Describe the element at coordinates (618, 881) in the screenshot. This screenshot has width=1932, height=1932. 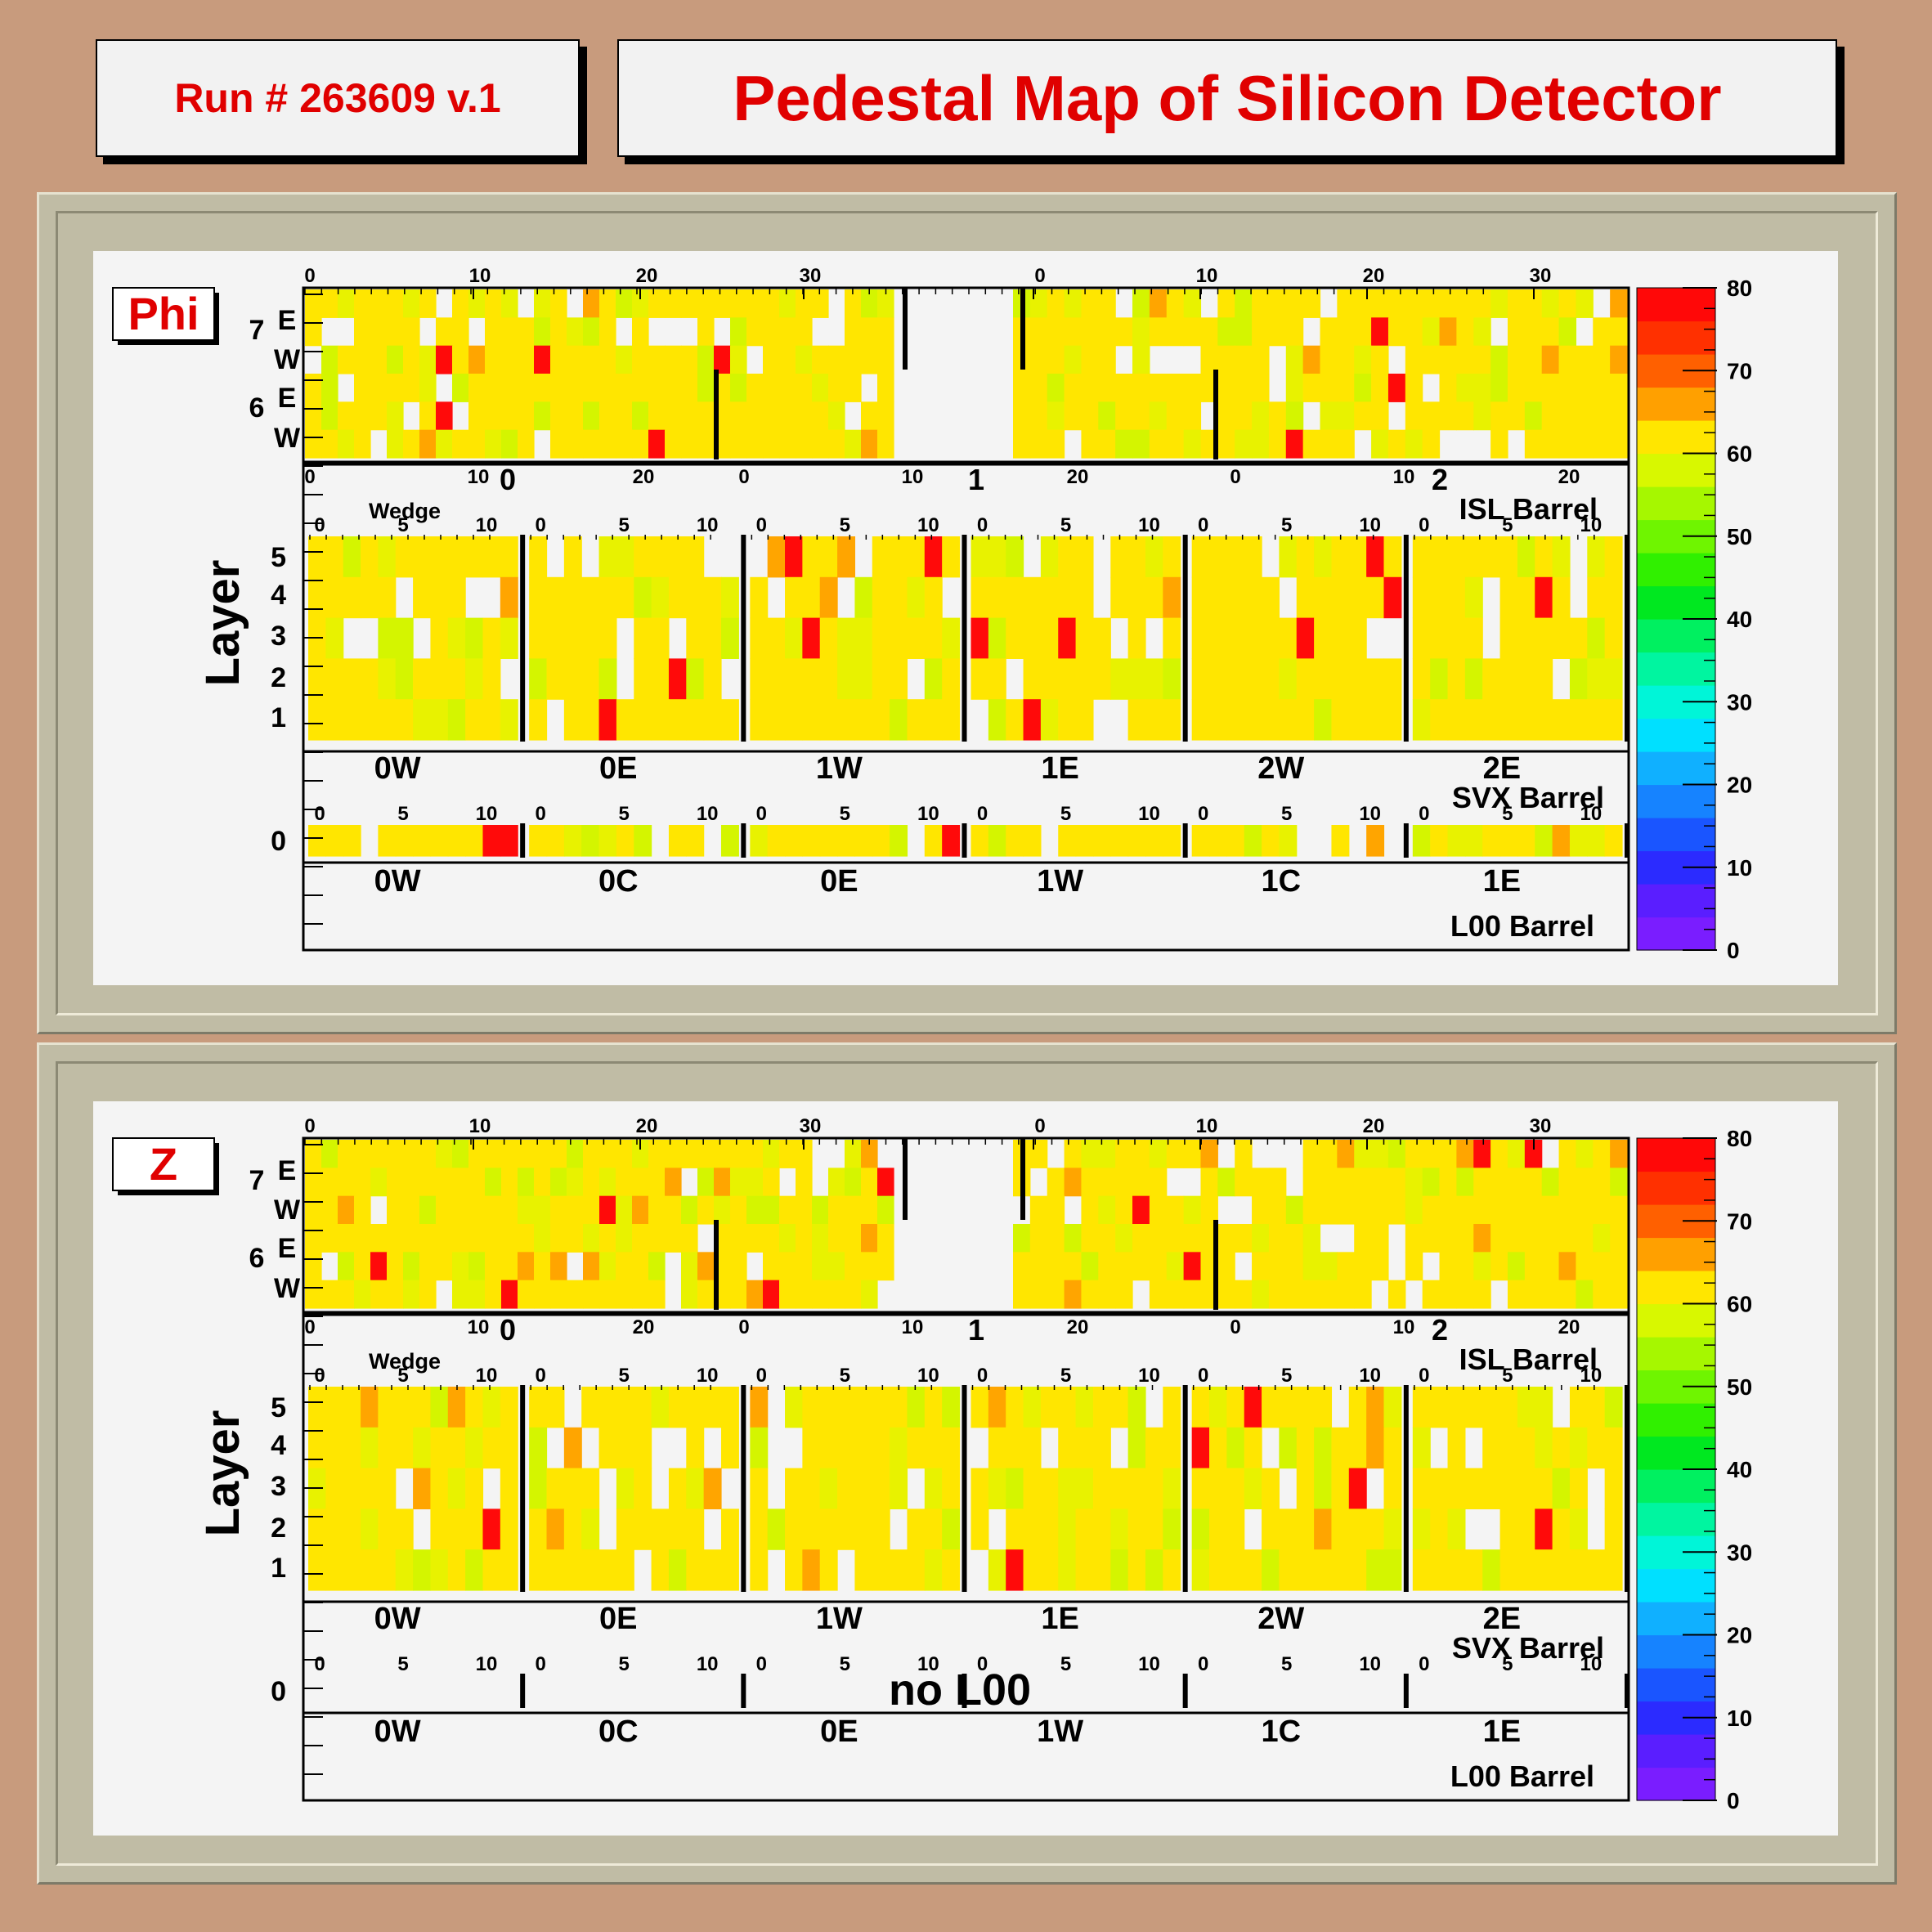
I see `l00-section-label: 0C` at that location.